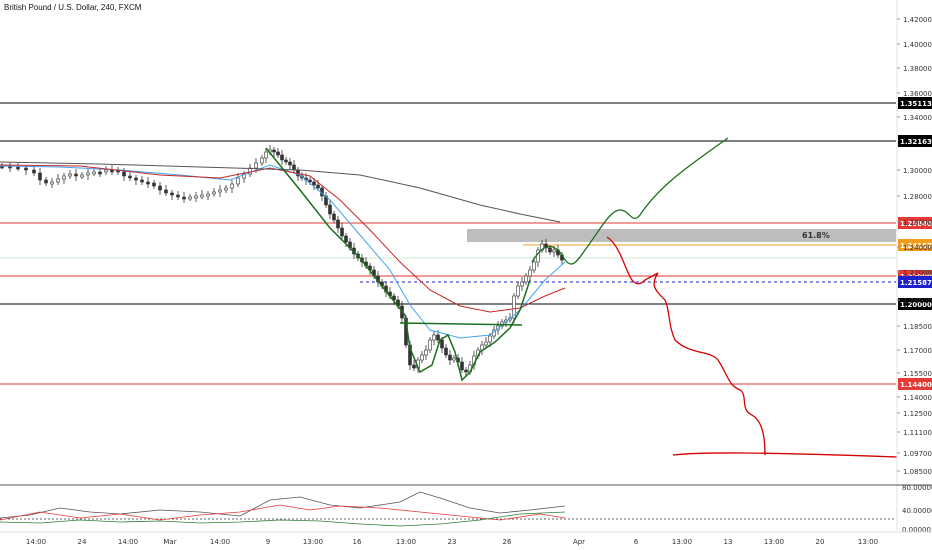 The height and width of the screenshot is (550, 932). What do you see at coordinates (728, 542) in the screenshot?
I see `time-tick-label: 13` at bounding box center [728, 542].